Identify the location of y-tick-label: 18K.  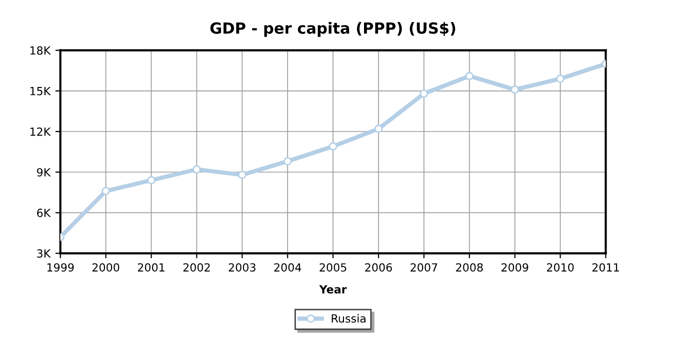
(40, 50).